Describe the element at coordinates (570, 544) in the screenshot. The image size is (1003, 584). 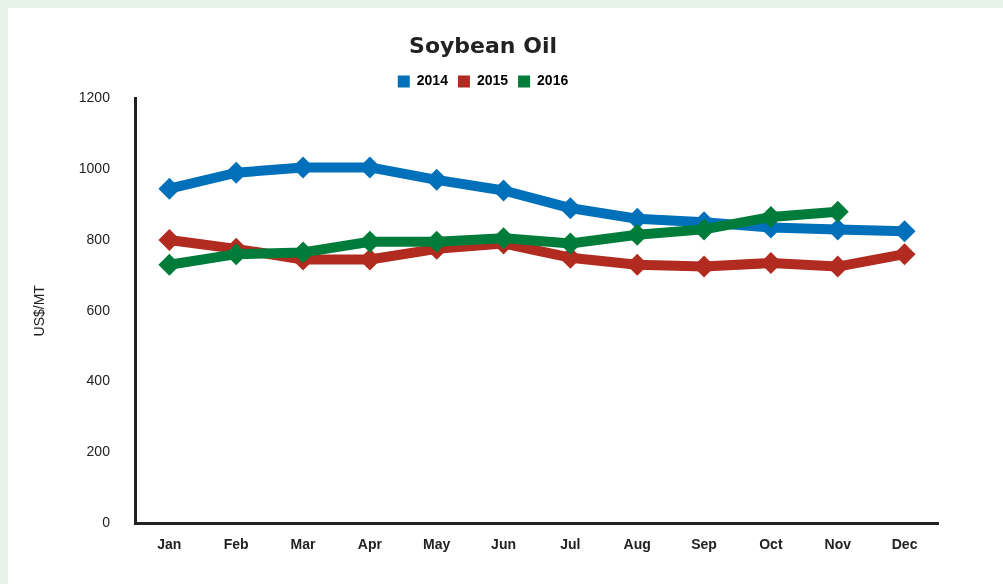
I see `x-tick-label: Jul` at that location.